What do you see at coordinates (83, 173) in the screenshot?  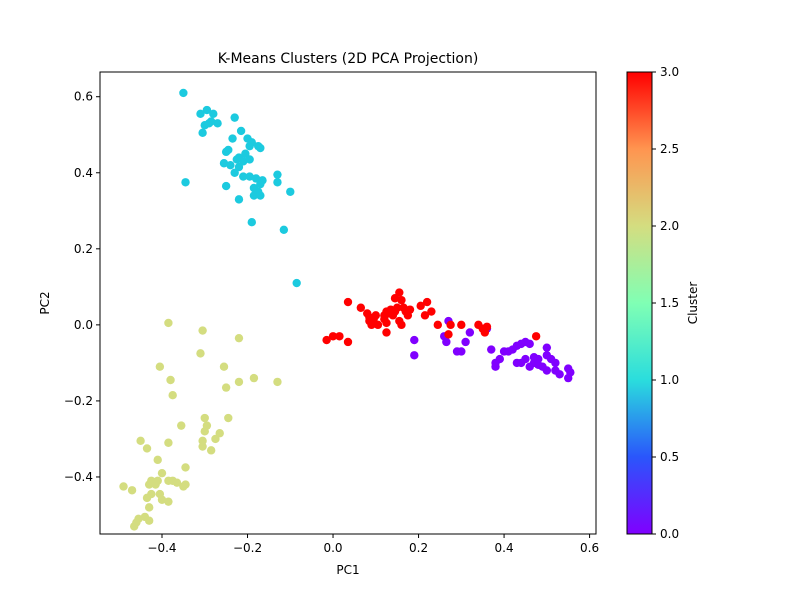 I see `y-tick-label: 0.4` at bounding box center [83, 173].